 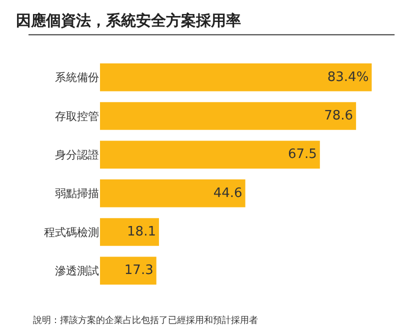 What do you see at coordinates (348, 77) in the screenshot?
I see `data-label: 83.4%` at bounding box center [348, 77].